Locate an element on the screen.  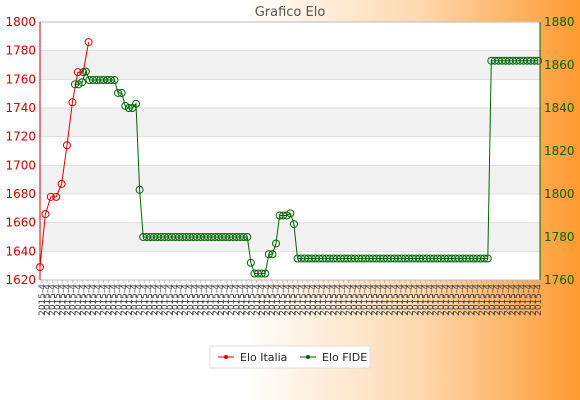
left-y-axis: 1620 1640 1660 1680 1700 1720 1740 1760 1780 1800 is located at coordinates (23, 151).